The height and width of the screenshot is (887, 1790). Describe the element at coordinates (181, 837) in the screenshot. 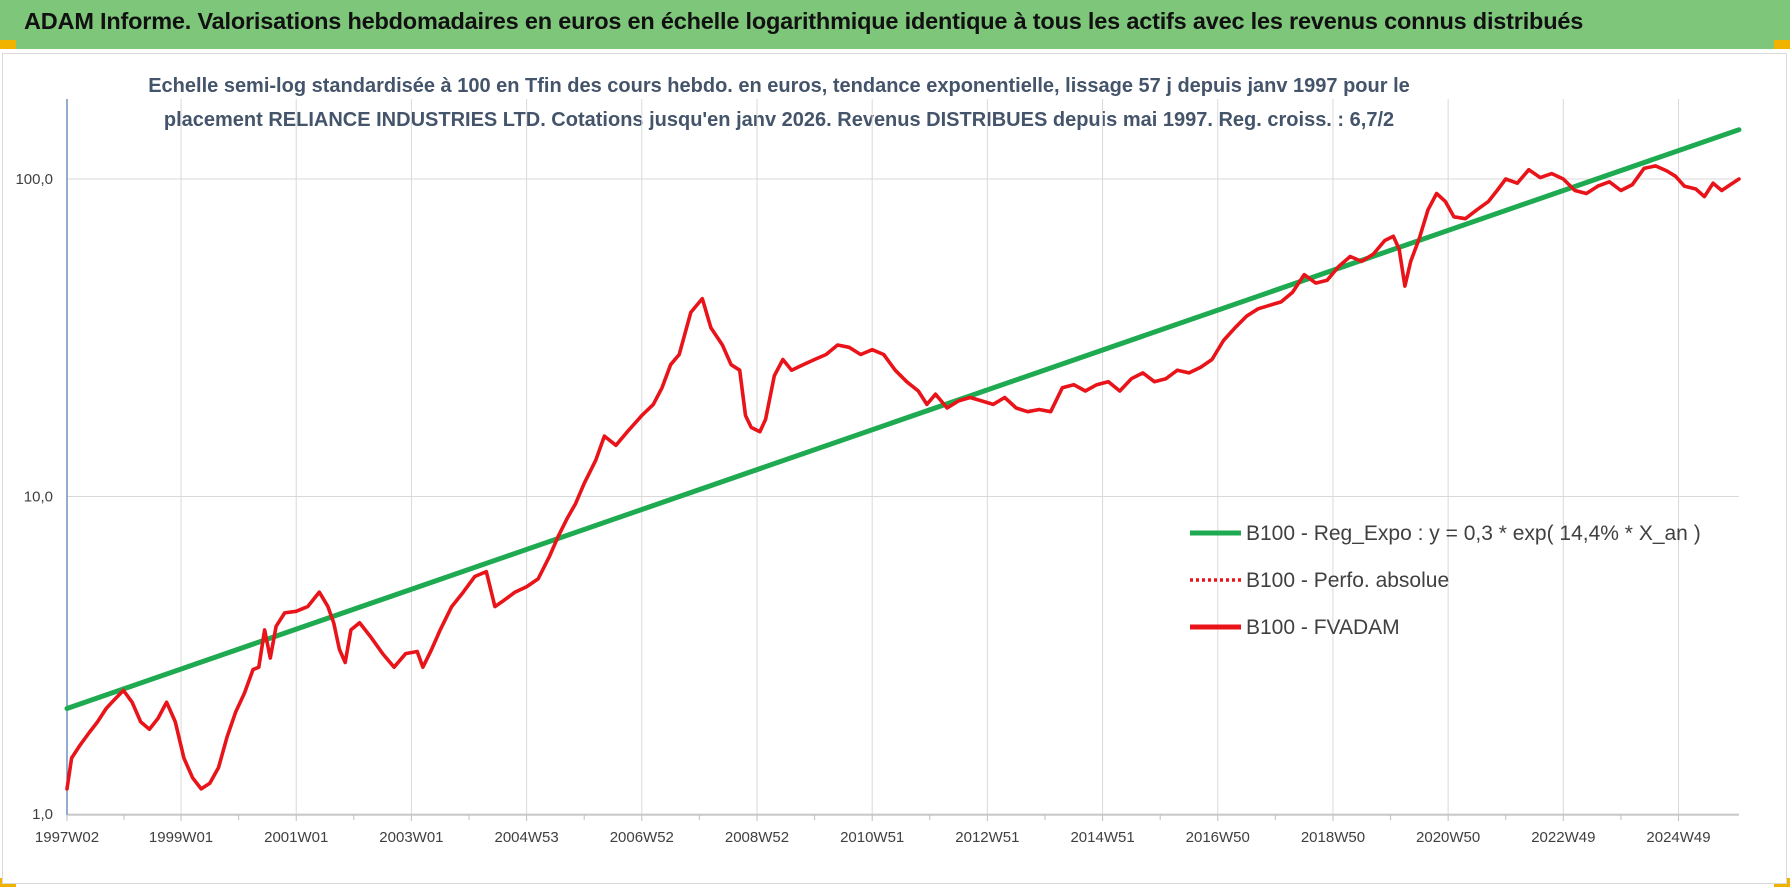

I see `x-tick-label: 1999W01` at that location.